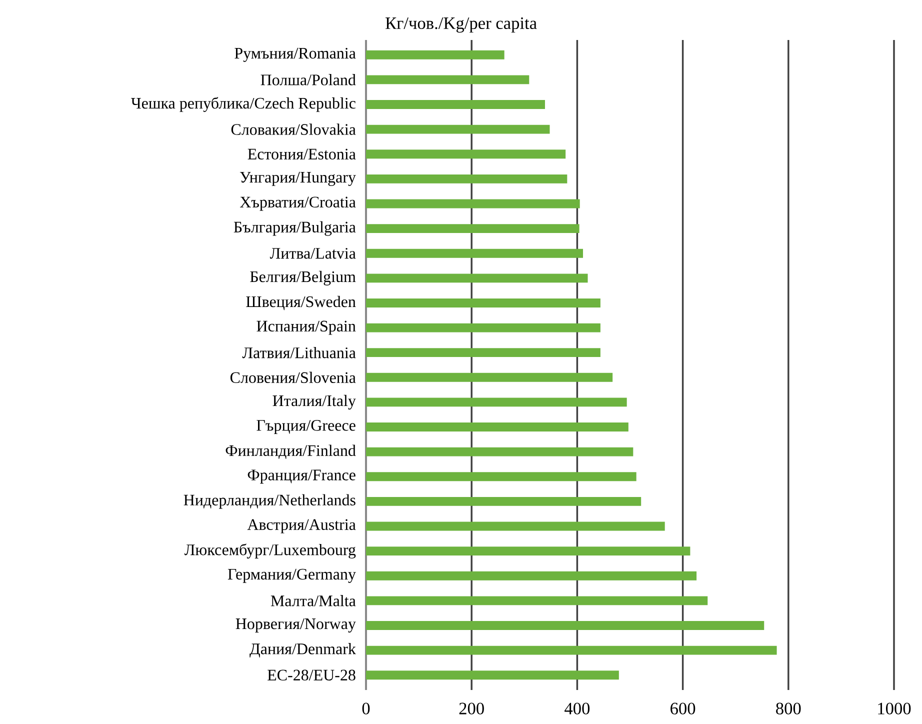 This screenshot has width=922, height=724. I want to click on y-tick-label: Унгария/Hungary, so click(298, 179).